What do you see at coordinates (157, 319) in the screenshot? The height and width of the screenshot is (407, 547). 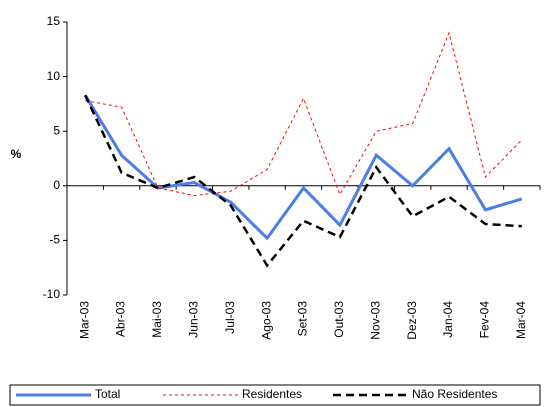 I see `x-tick-label: Mai-03` at bounding box center [157, 319].